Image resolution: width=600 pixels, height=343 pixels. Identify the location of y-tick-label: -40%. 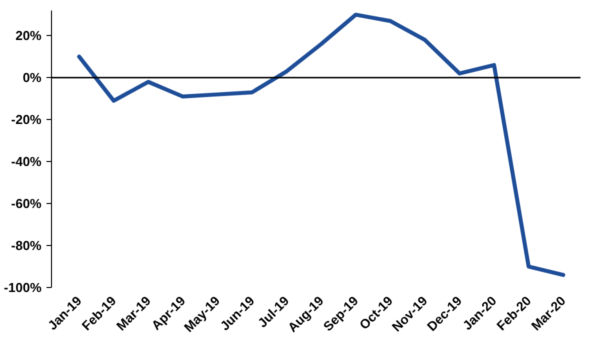
(26, 162).